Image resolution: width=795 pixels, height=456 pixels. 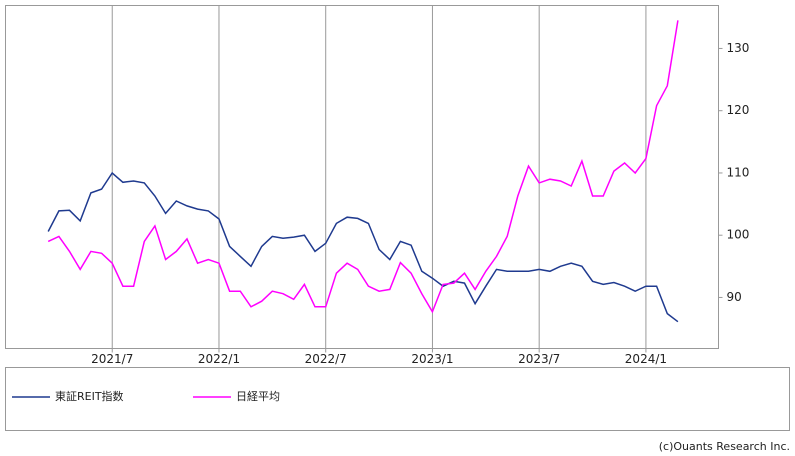 I want to click on y-tick-label: 130, so click(x=738, y=48).